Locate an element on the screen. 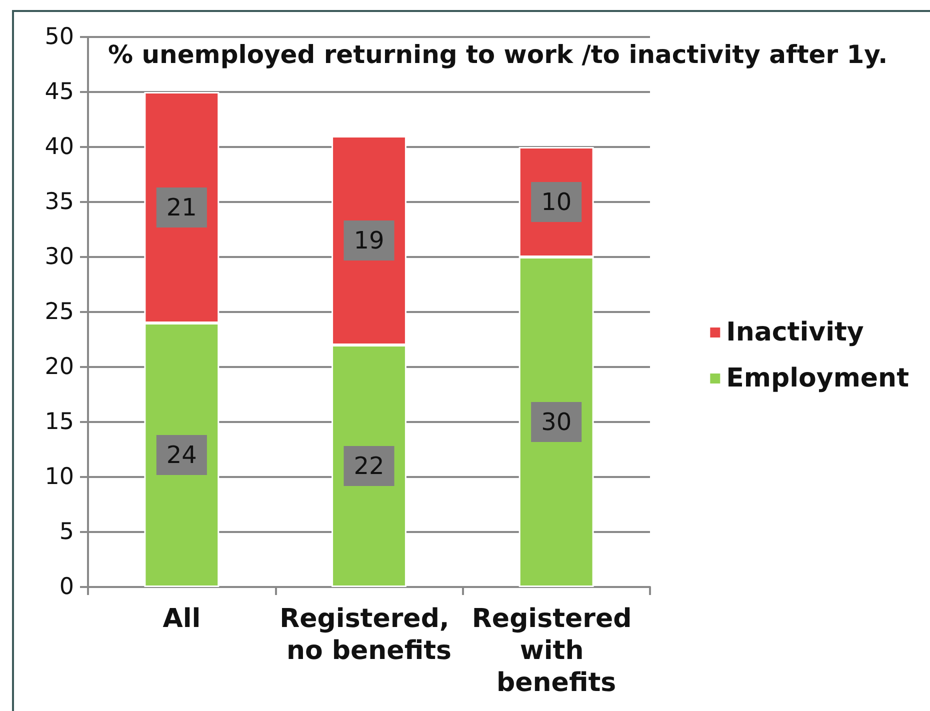 This screenshot has width=930, height=711. x-tick-label: All is located at coordinates (181, 619).